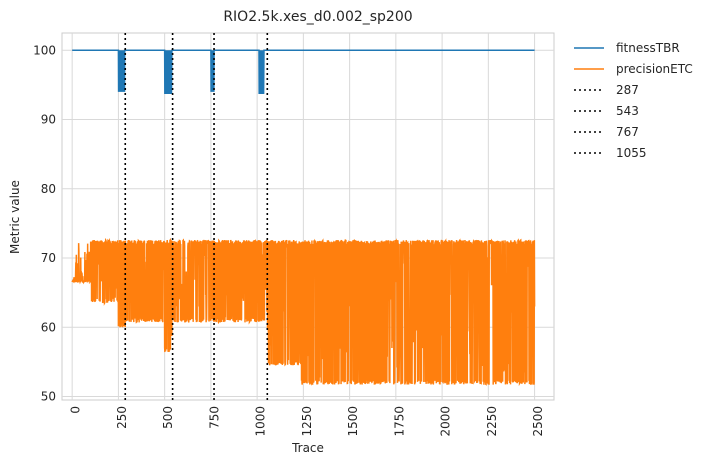  Describe the element at coordinates (353, 421) in the screenshot. I see `x-tick-label: 1500` at that location.